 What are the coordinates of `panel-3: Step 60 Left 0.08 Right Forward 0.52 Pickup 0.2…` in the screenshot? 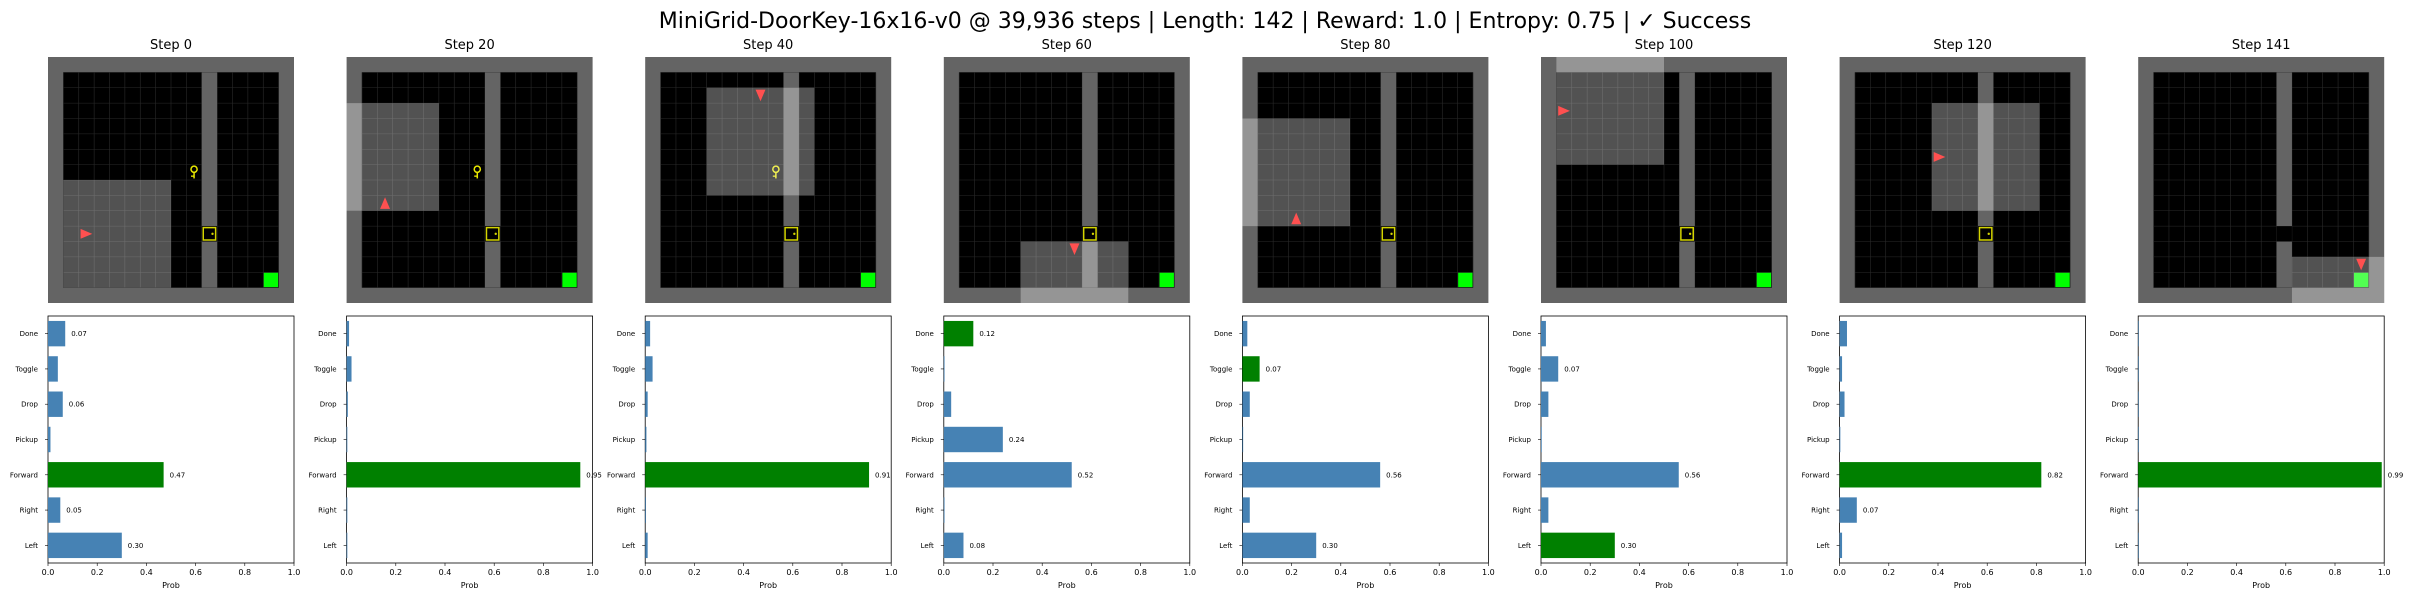 It's located at (1051, 314).